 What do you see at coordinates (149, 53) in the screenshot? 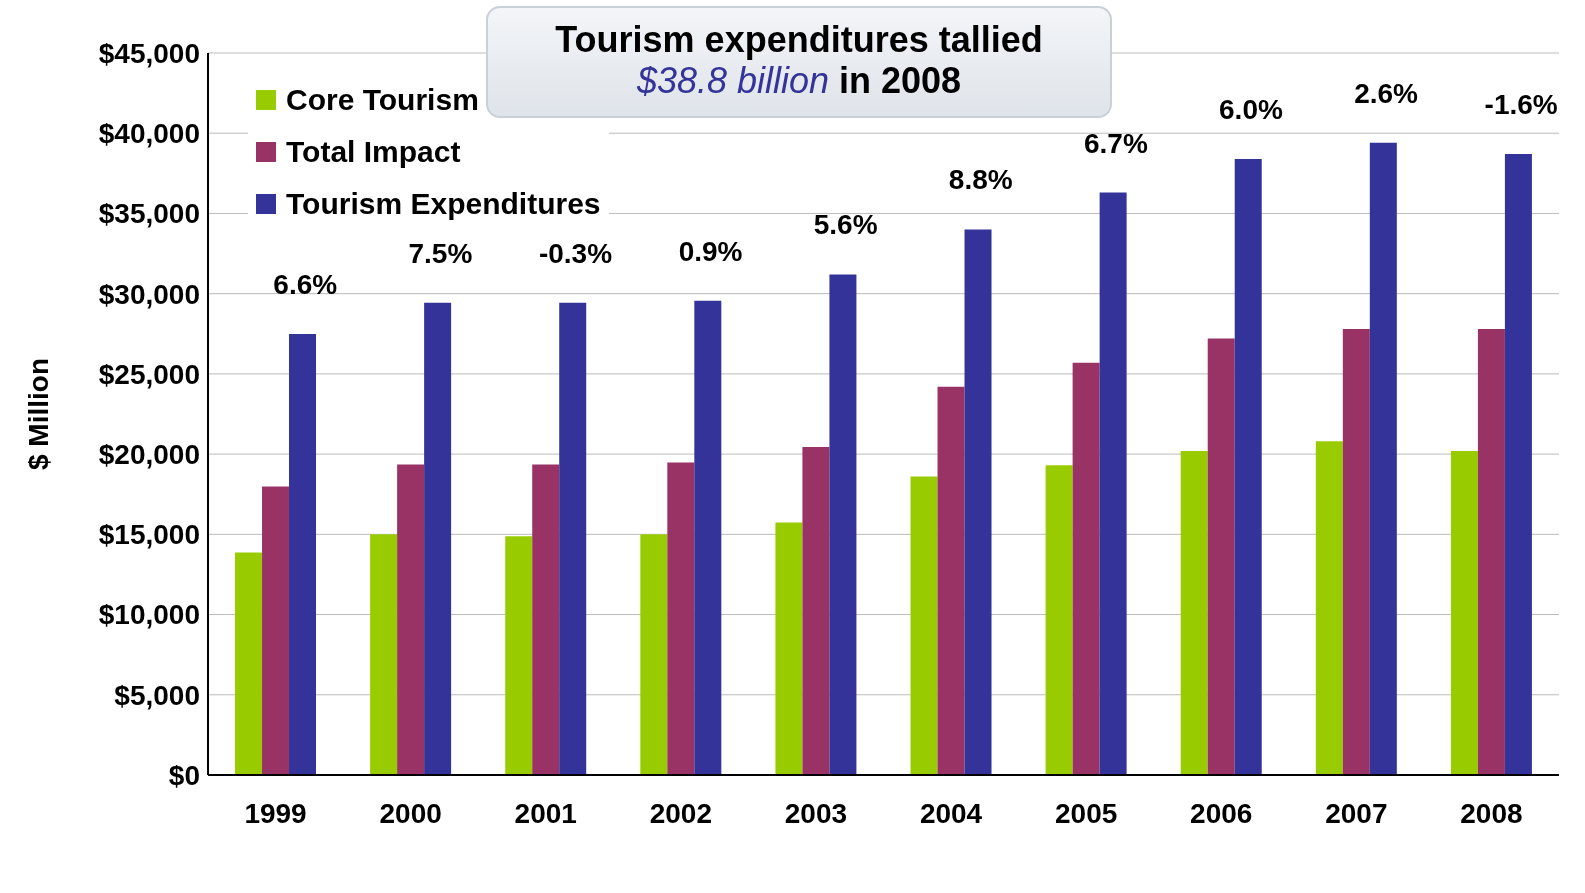
I see `y-tick-label: $45,000` at bounding box center [149, 53].